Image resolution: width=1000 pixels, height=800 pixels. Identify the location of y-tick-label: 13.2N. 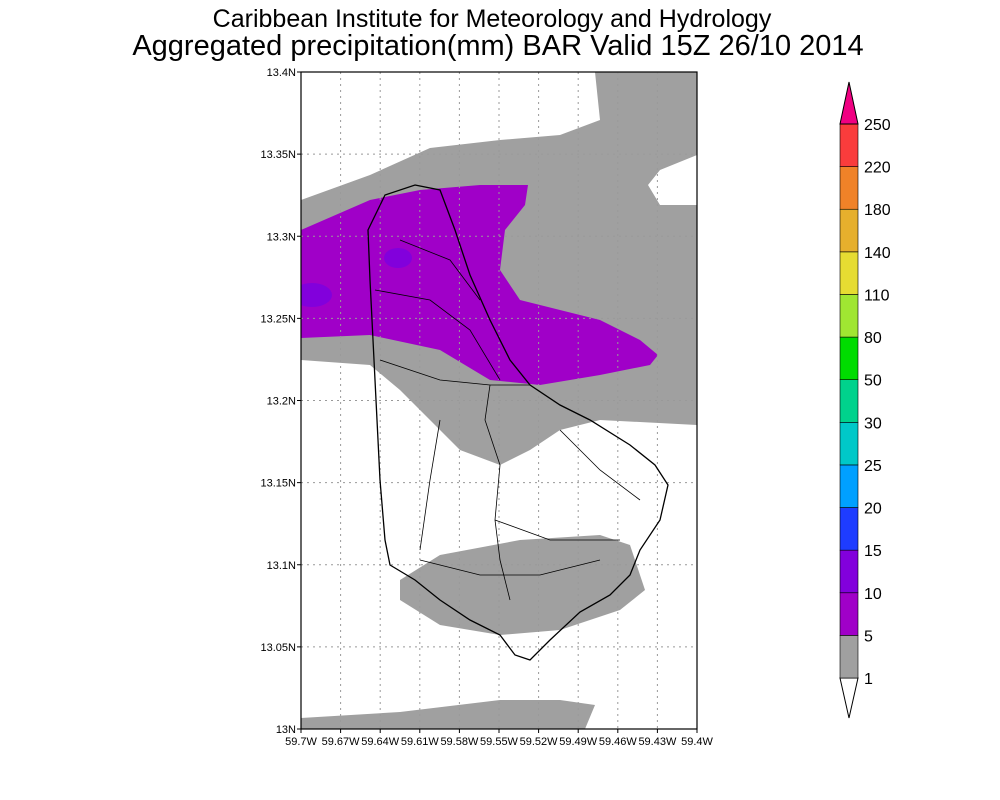
(281, 402).